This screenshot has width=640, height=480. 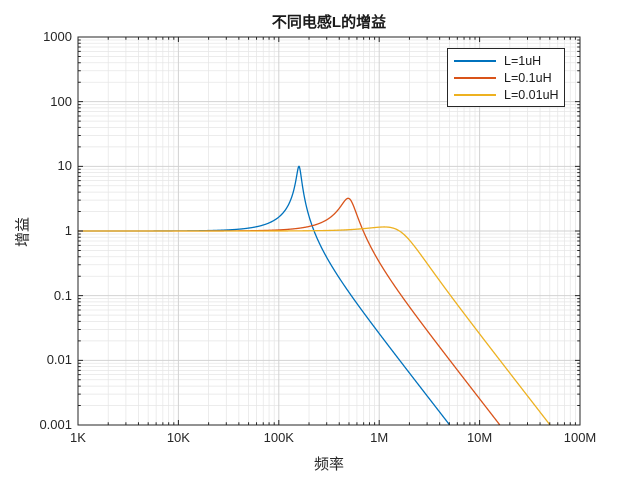 What do you see at coordinates (580, 437) in the screenshot?
I see `x-tick-label: 100M` at bounding box center [580, 437].